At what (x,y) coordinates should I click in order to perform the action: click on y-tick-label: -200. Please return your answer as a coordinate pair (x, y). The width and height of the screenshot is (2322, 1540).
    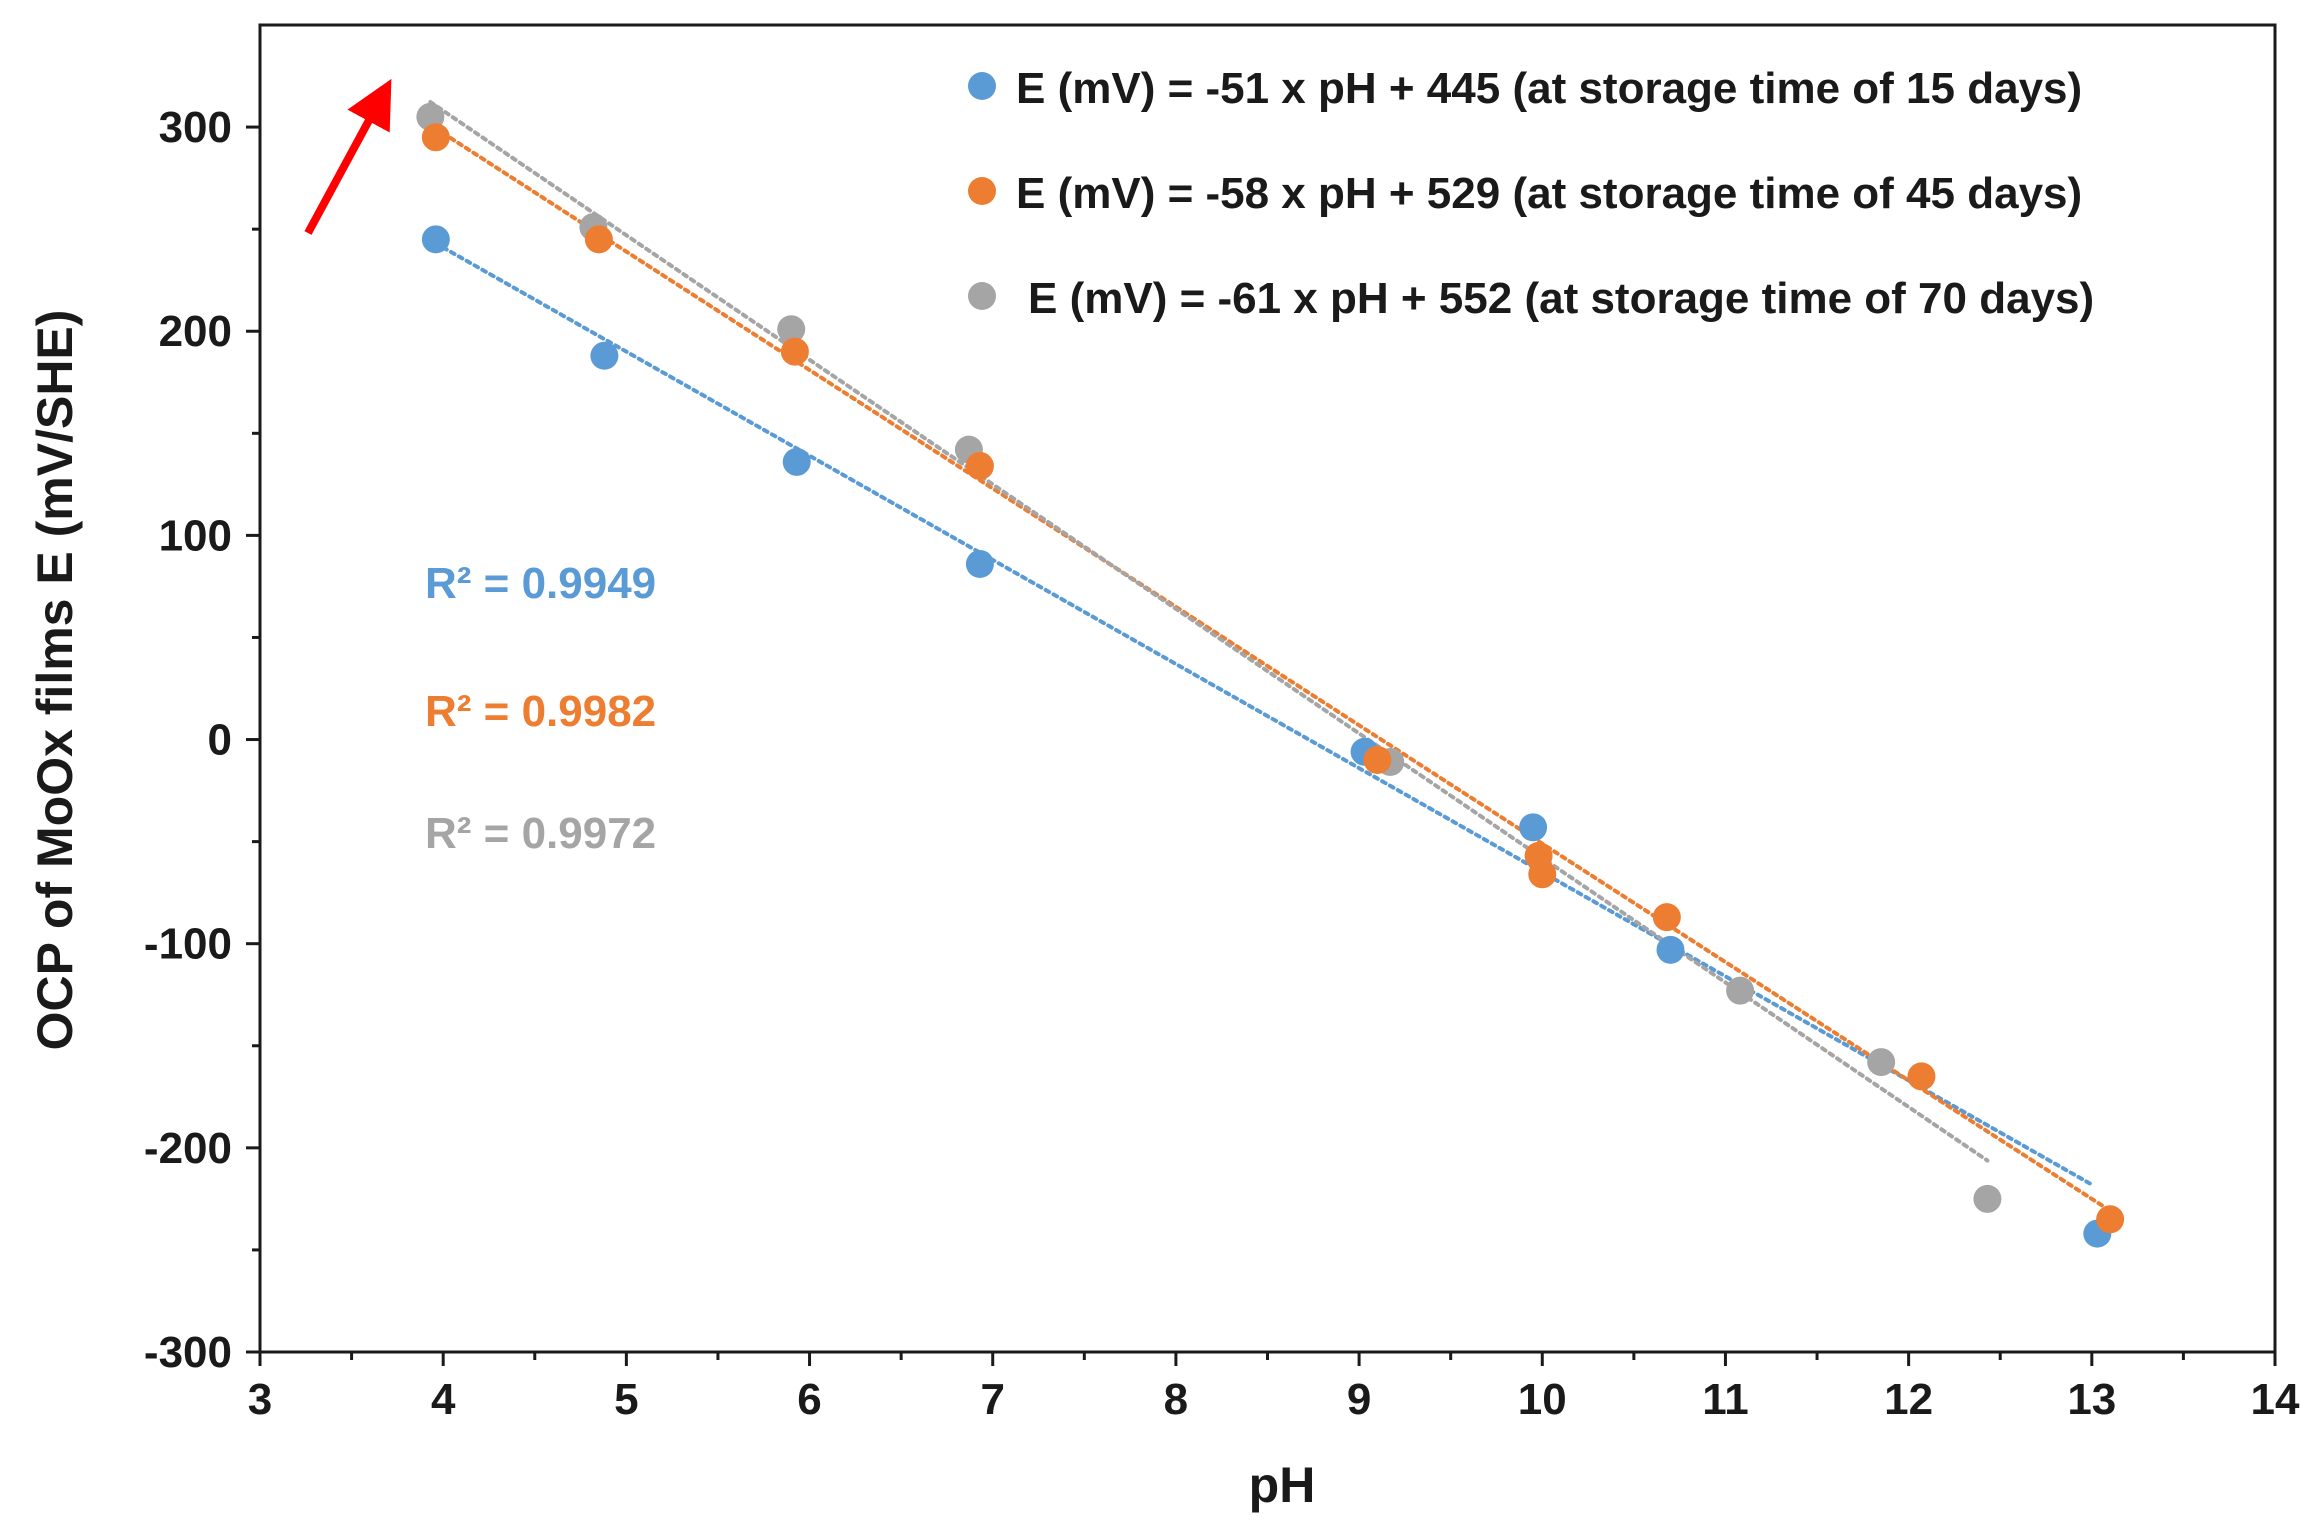
    Looking at the image, I should click on (188, 1148).